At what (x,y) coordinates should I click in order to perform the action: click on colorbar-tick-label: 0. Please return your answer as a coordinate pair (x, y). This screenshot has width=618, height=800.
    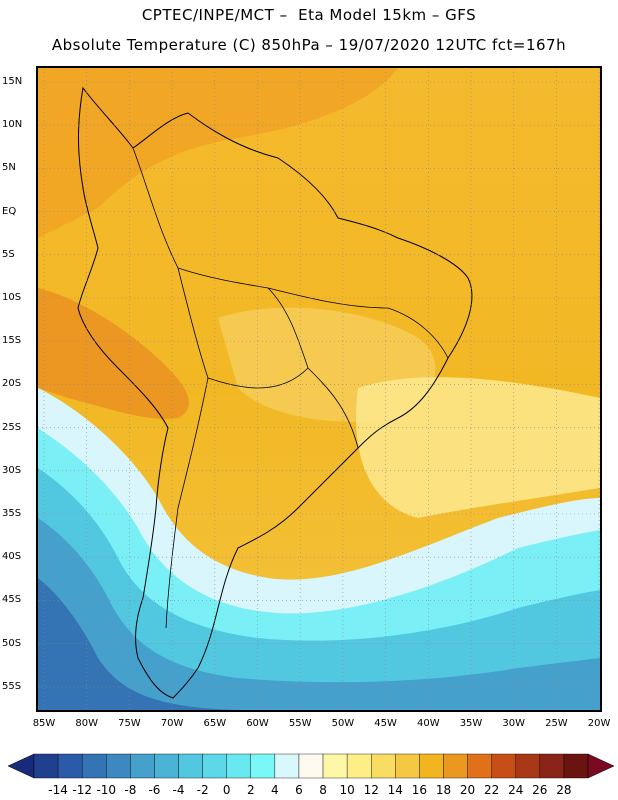
    Looking at the image, I should click on (226, 790).